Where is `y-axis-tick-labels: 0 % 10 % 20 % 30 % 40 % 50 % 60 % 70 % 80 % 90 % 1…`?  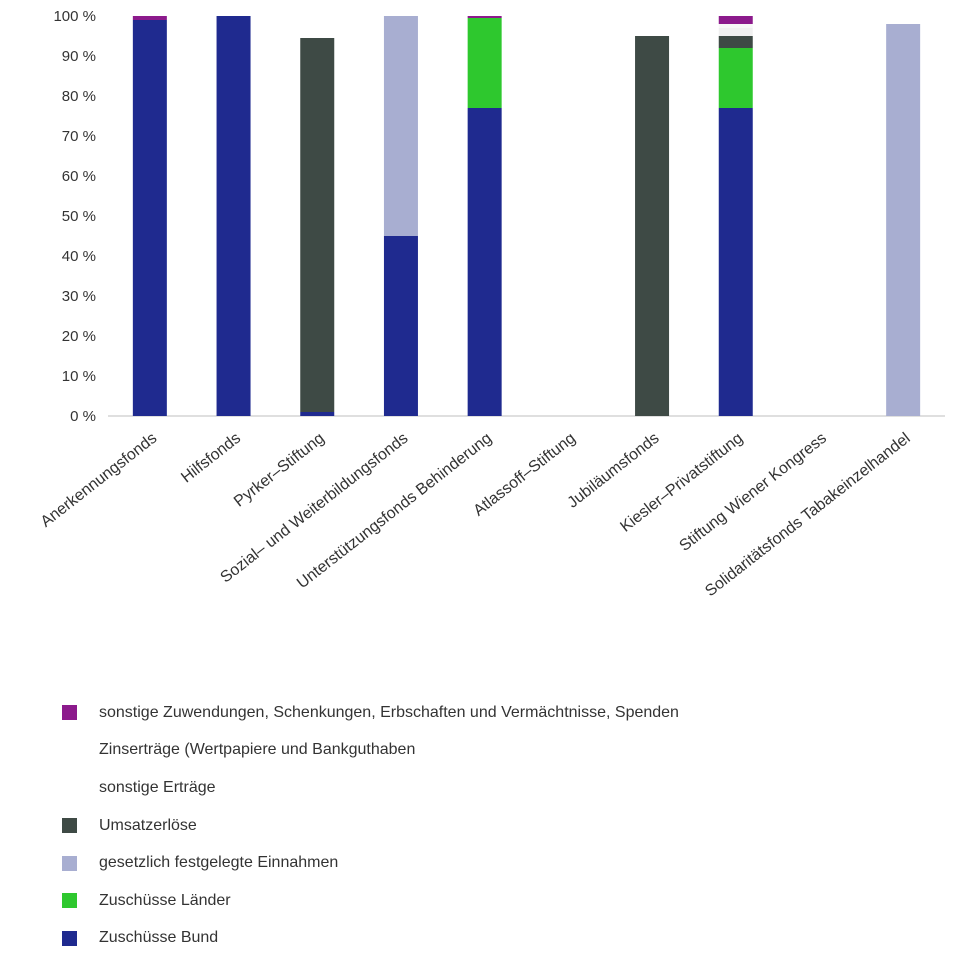 y-axis-tick-labels: 0 % 10 % 20 % 30 % 40 % 50 % 60 % 70 % 80 % 90 % 1… is located at coordinates (74, 216).